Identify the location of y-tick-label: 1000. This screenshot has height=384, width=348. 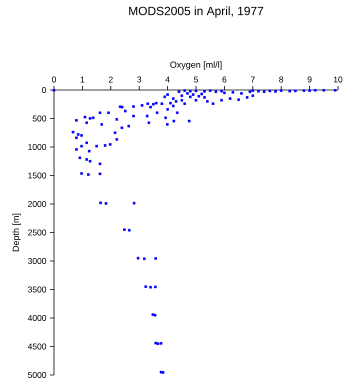
(37, 147).